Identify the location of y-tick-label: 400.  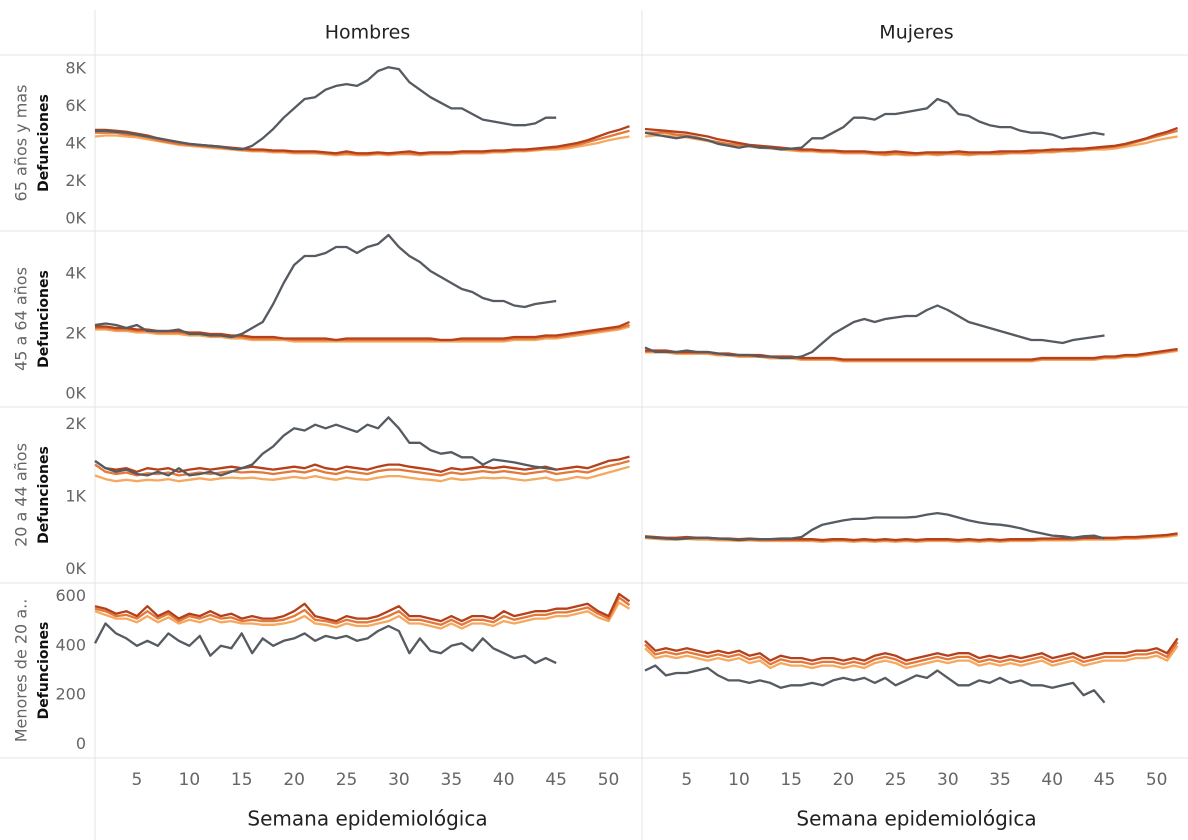
(70, 644).